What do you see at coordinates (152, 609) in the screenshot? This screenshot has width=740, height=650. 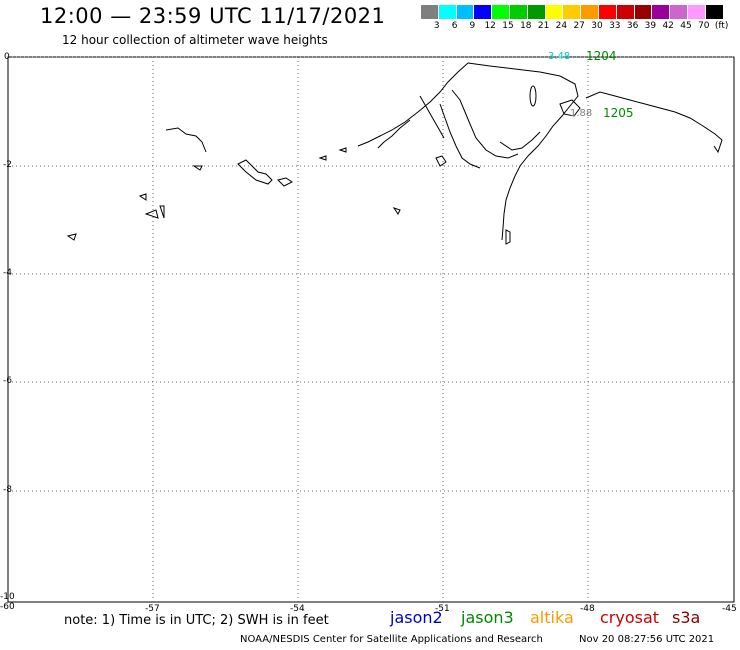 I see `x-tick-m57: -57` at bounding box center [152, 609].